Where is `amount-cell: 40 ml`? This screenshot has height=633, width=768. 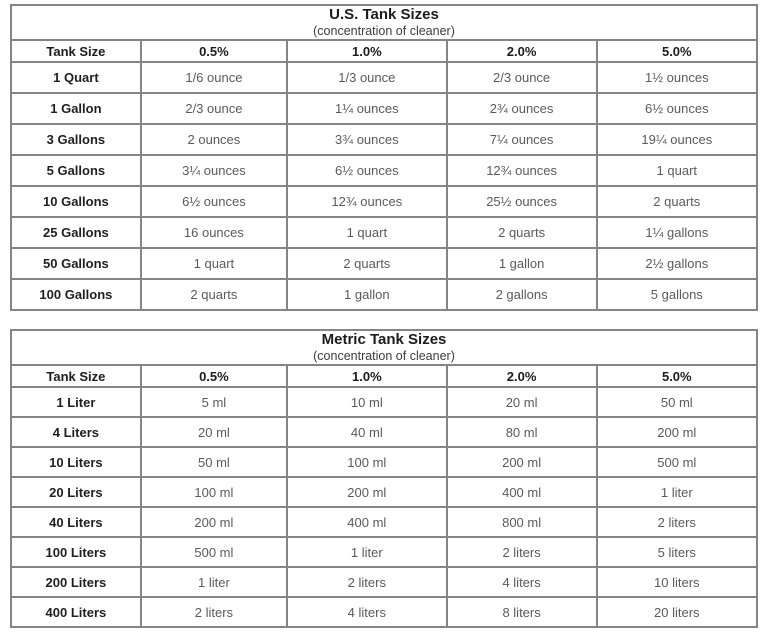 amount-cell: 40 ml is located at coordinates (367, 432).